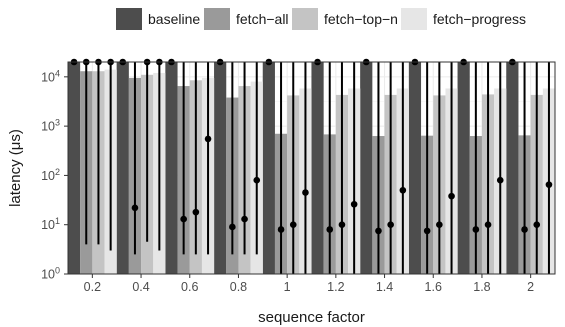 The image size is (565, 327). Describe the element at coordinates (189, 287) in the screenshot. I see `x-tick-label: 0.6` at that location.